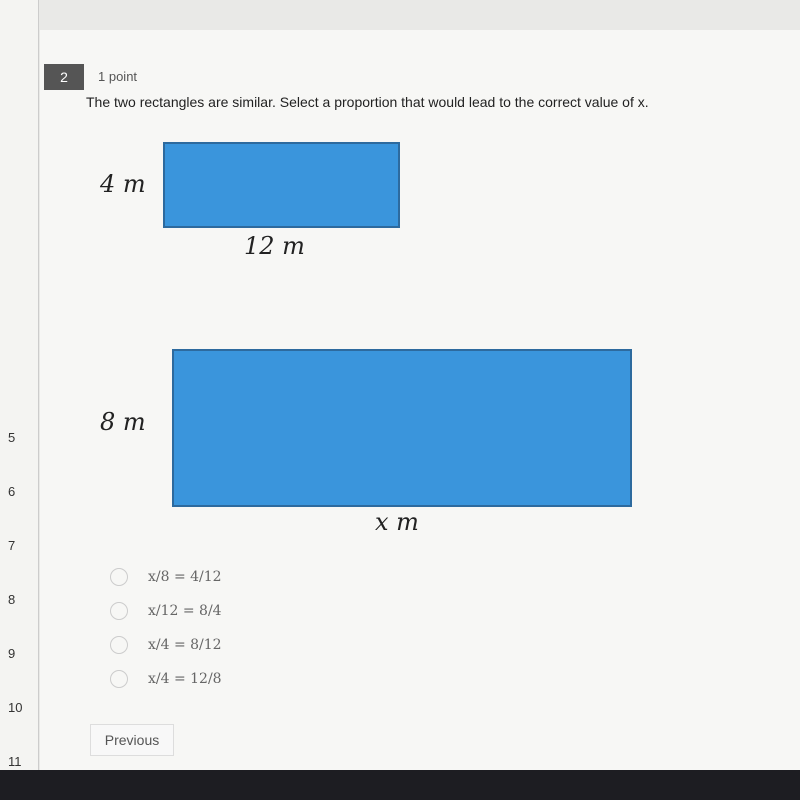 Image resolution: width=800 pixels, height=800 pixels. I want to click on large-width: x m, so click(397, 522).